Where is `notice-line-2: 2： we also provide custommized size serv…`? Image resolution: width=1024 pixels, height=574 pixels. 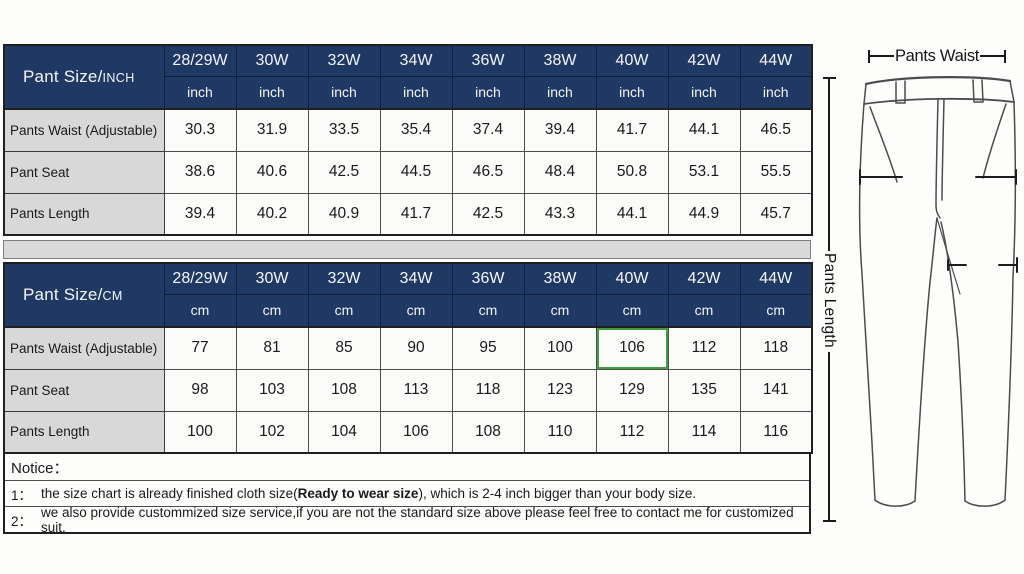 notice-line-2: 2： we also provide custommized size serv… is located at coordinates (407, 520).